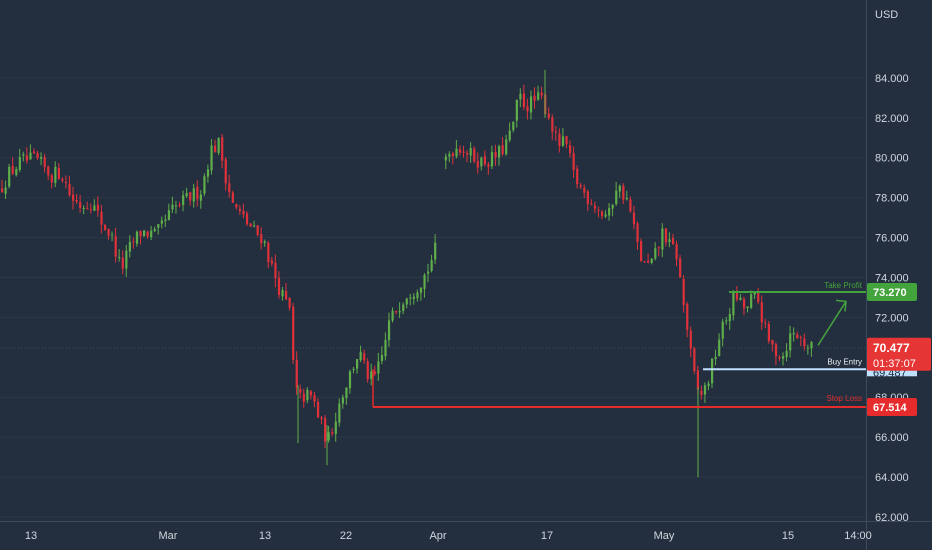  What do you see at coordinates (892, 159) in the screenshot?
I see `price-tick-label: 80.000` at bounding box center [892, 159].